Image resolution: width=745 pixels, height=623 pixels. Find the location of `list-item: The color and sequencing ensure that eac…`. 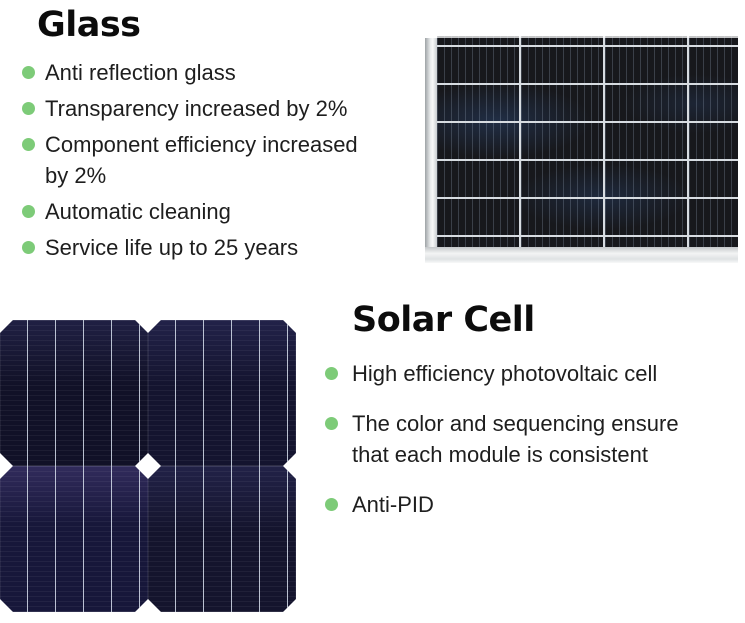

list-item: The color and sequencing ensure that eac… is located at coordinates (532, 439).